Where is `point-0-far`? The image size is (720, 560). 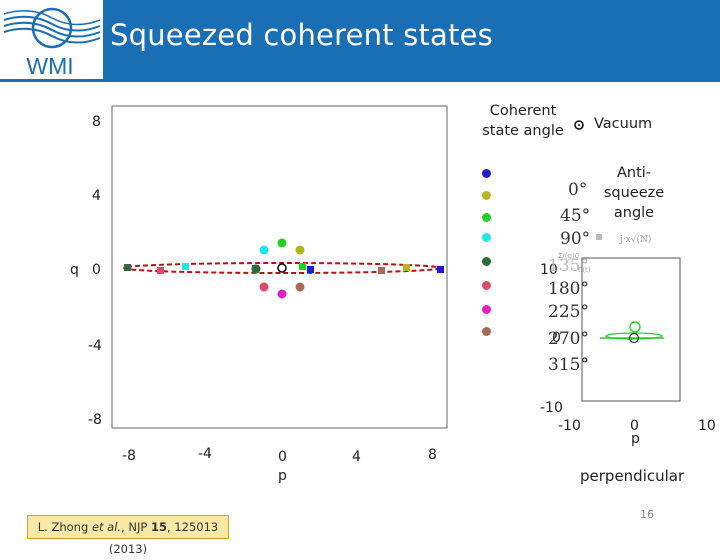 point-0-far is located at coordinates (440, 269).